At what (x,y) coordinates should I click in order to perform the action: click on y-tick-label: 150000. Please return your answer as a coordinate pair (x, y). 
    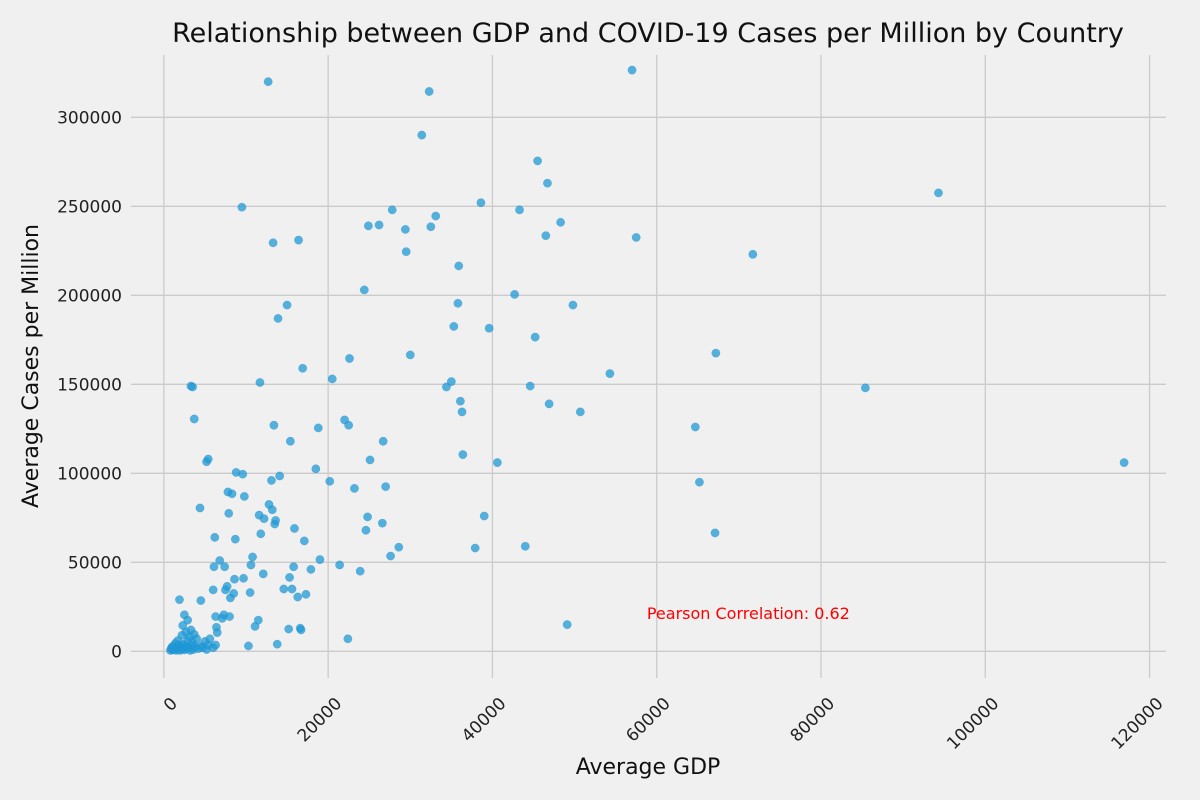
    Looking at the image, I should click on (89, 385).